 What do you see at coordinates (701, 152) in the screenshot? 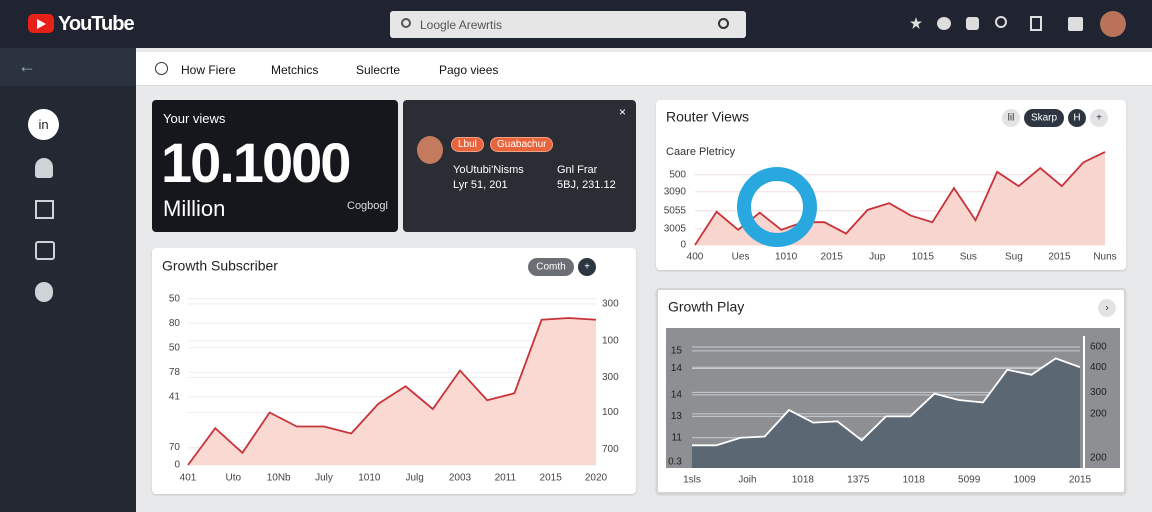
I see `chart-subtitle: Caare Pletricy` at bounding box center [701, 152].